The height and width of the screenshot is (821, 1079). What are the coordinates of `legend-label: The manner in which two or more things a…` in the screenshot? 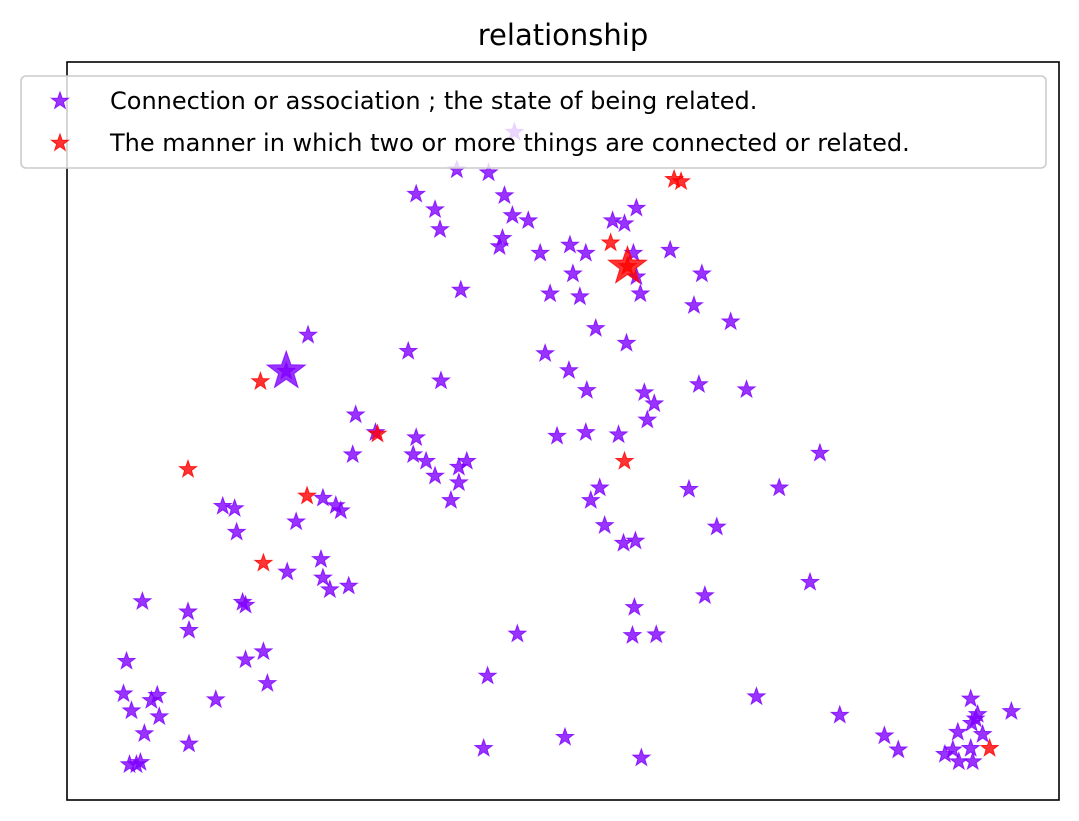 It's located at (509, 143).